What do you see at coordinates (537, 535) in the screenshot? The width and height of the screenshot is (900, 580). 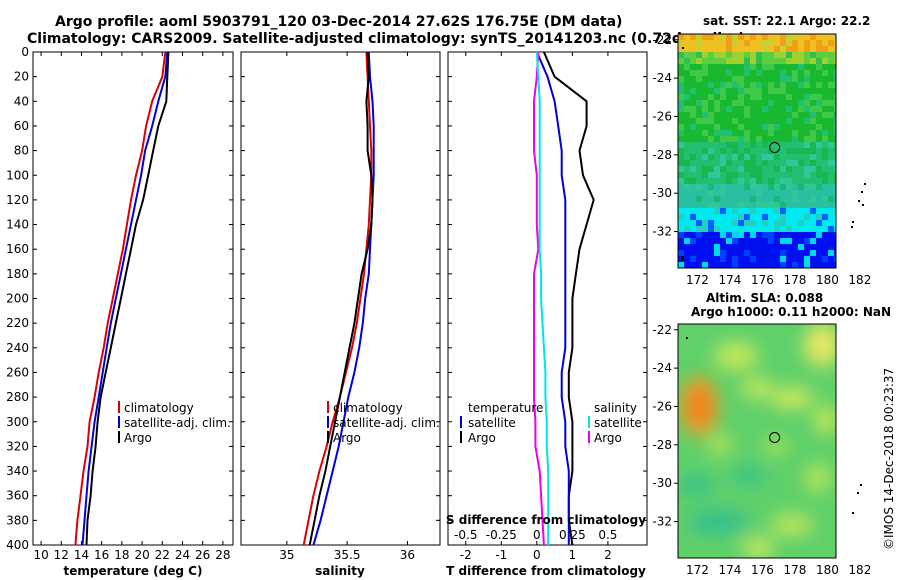 I see `s-tick-label: 0` at bounding box center [537, 535].